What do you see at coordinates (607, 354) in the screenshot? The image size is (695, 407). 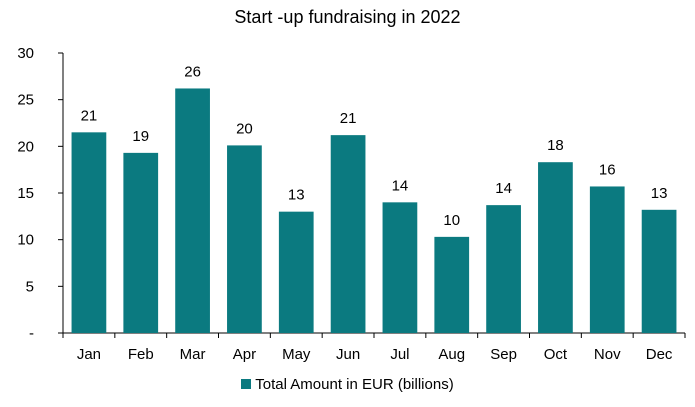 I see `x-tick-label: Nov` at bounding box center [607, 354].